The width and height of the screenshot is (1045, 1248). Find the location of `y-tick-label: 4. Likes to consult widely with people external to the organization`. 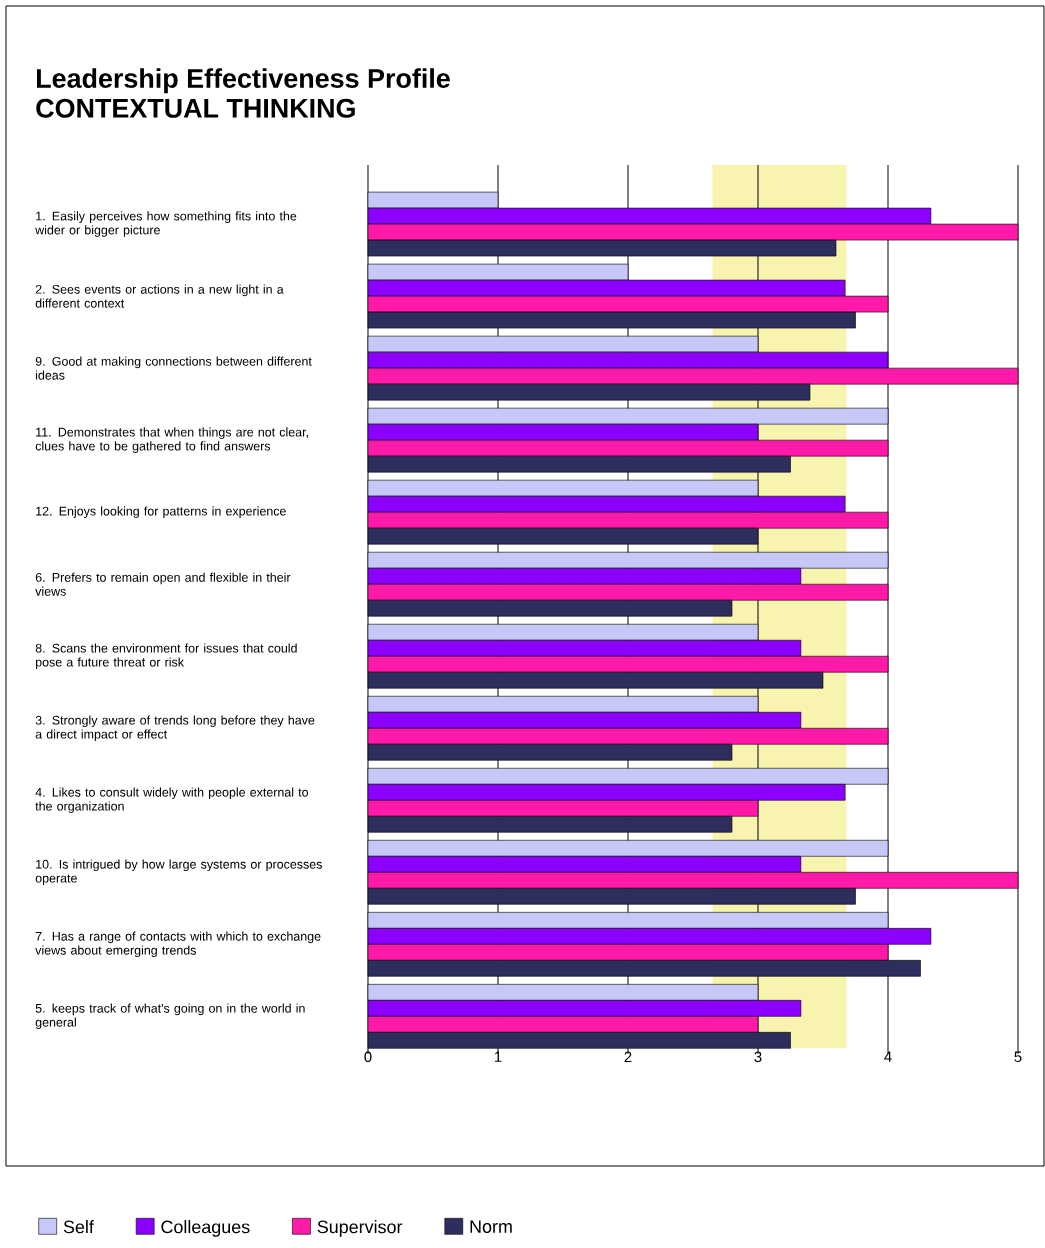

y-tick-label: 4. Likes to consult widely with people external to the organization is located at coordinates (172, 800).